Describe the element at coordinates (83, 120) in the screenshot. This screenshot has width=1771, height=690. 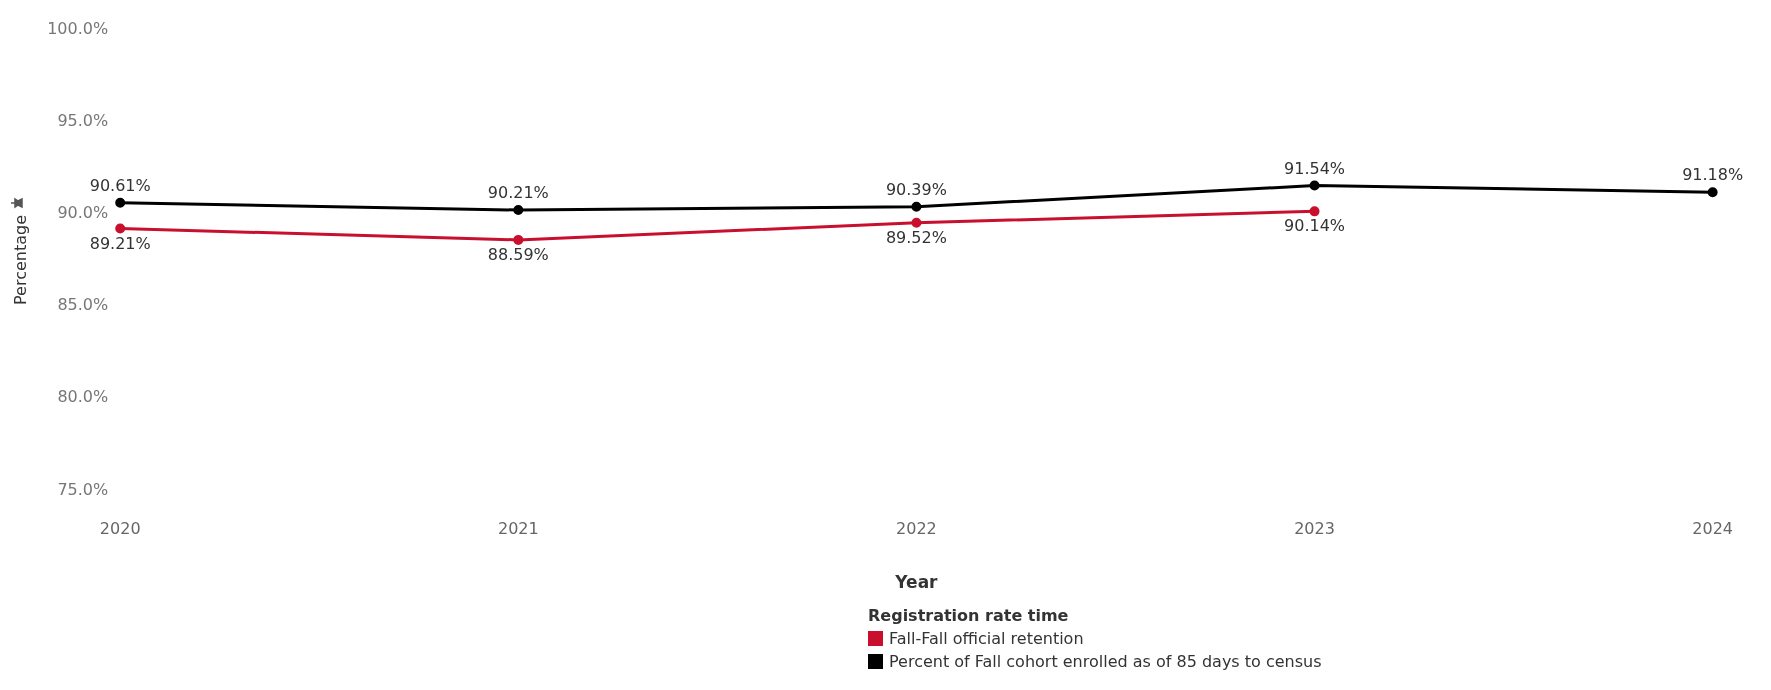
I see `y-tick-label: 95.0%` at that location.